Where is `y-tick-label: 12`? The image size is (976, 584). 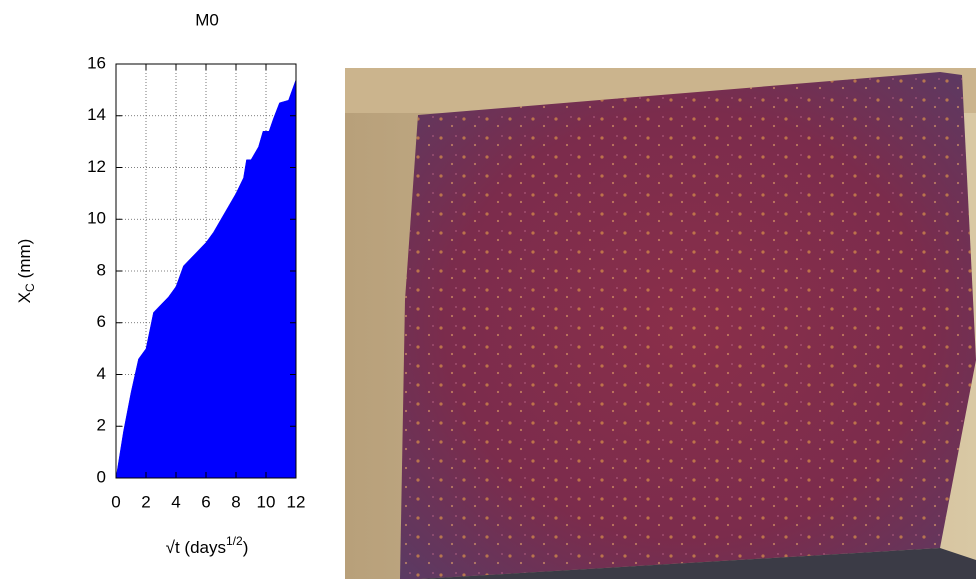
y-tick-label: 12 is located at coordinates (96, 166).